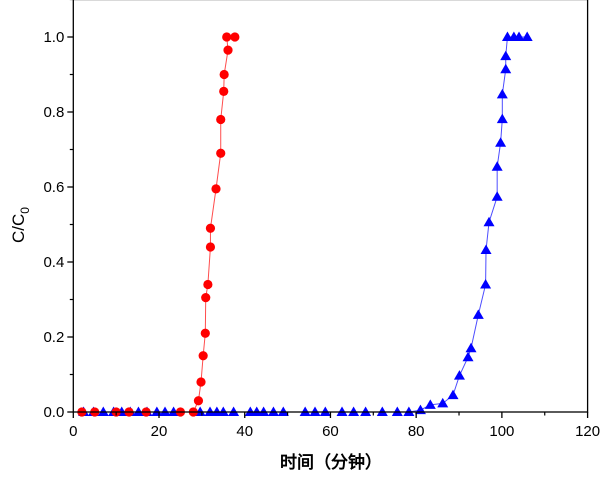 The image size is (600, 481). I want to click on x-tick-label: 0, so click(73, 431).